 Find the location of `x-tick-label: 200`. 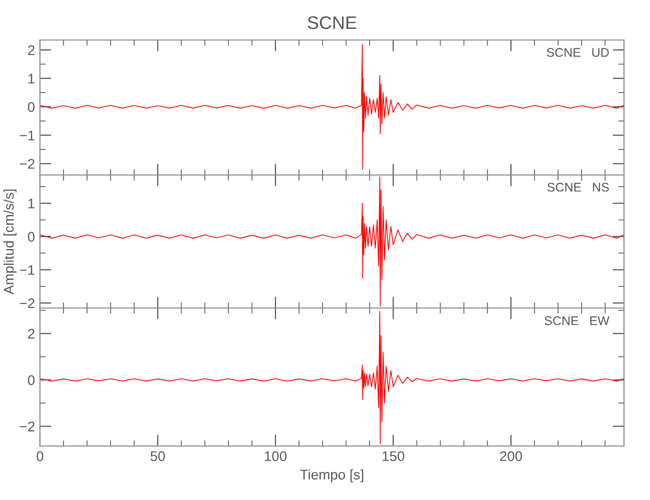

x-tick-label: 200 is located at coordinates (511, 456).